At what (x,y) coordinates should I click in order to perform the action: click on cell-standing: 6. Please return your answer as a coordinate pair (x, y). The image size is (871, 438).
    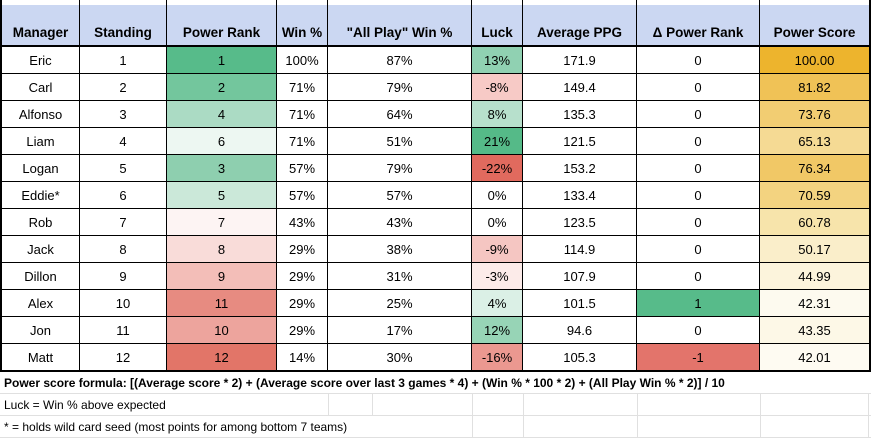
    Looking at the image, I should click on (123, 195).